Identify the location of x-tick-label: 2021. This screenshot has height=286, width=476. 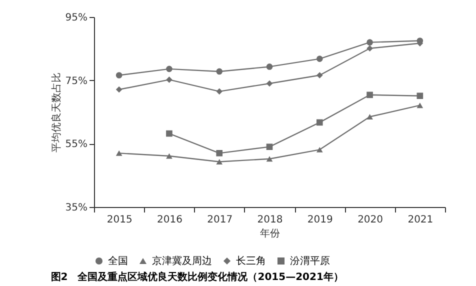
(421, 220).